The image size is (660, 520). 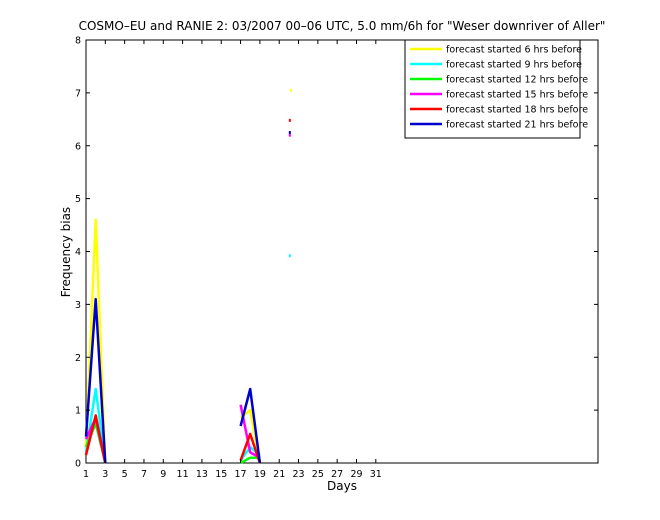 What do you see at coordinates (105, 474) in the screenshot?
I see `x-tick-label: 3` at bounding box center [105, 474].